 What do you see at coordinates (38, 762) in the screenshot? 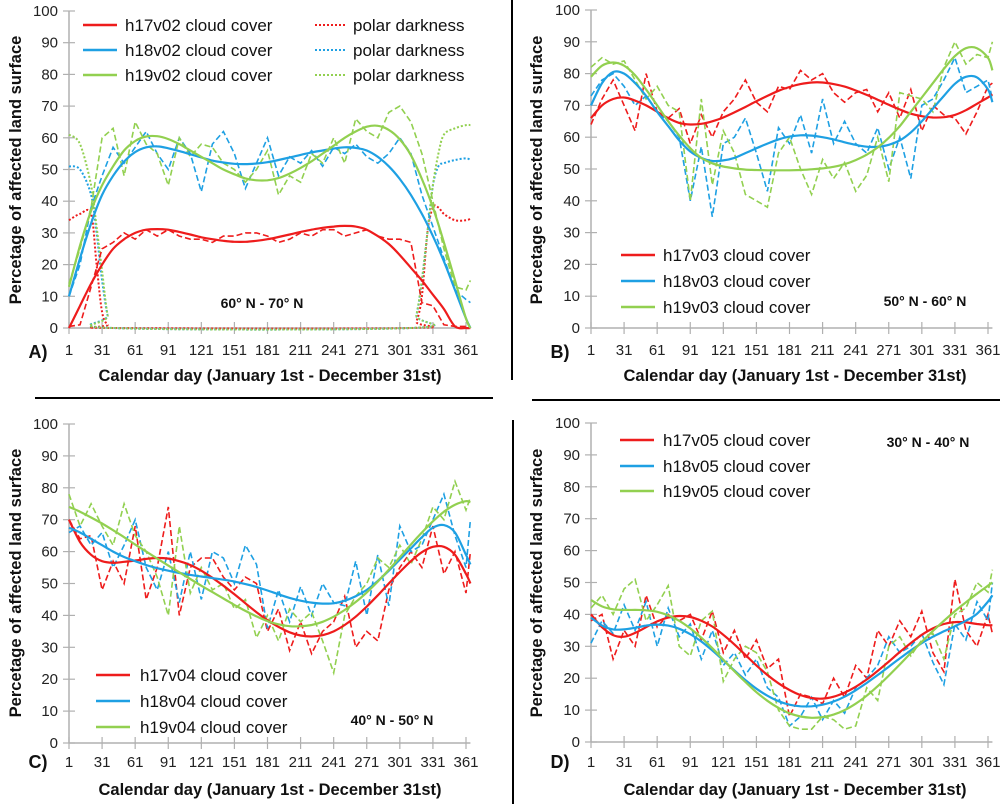
I see `panel-label: C)` at bounding box center [38, 762].